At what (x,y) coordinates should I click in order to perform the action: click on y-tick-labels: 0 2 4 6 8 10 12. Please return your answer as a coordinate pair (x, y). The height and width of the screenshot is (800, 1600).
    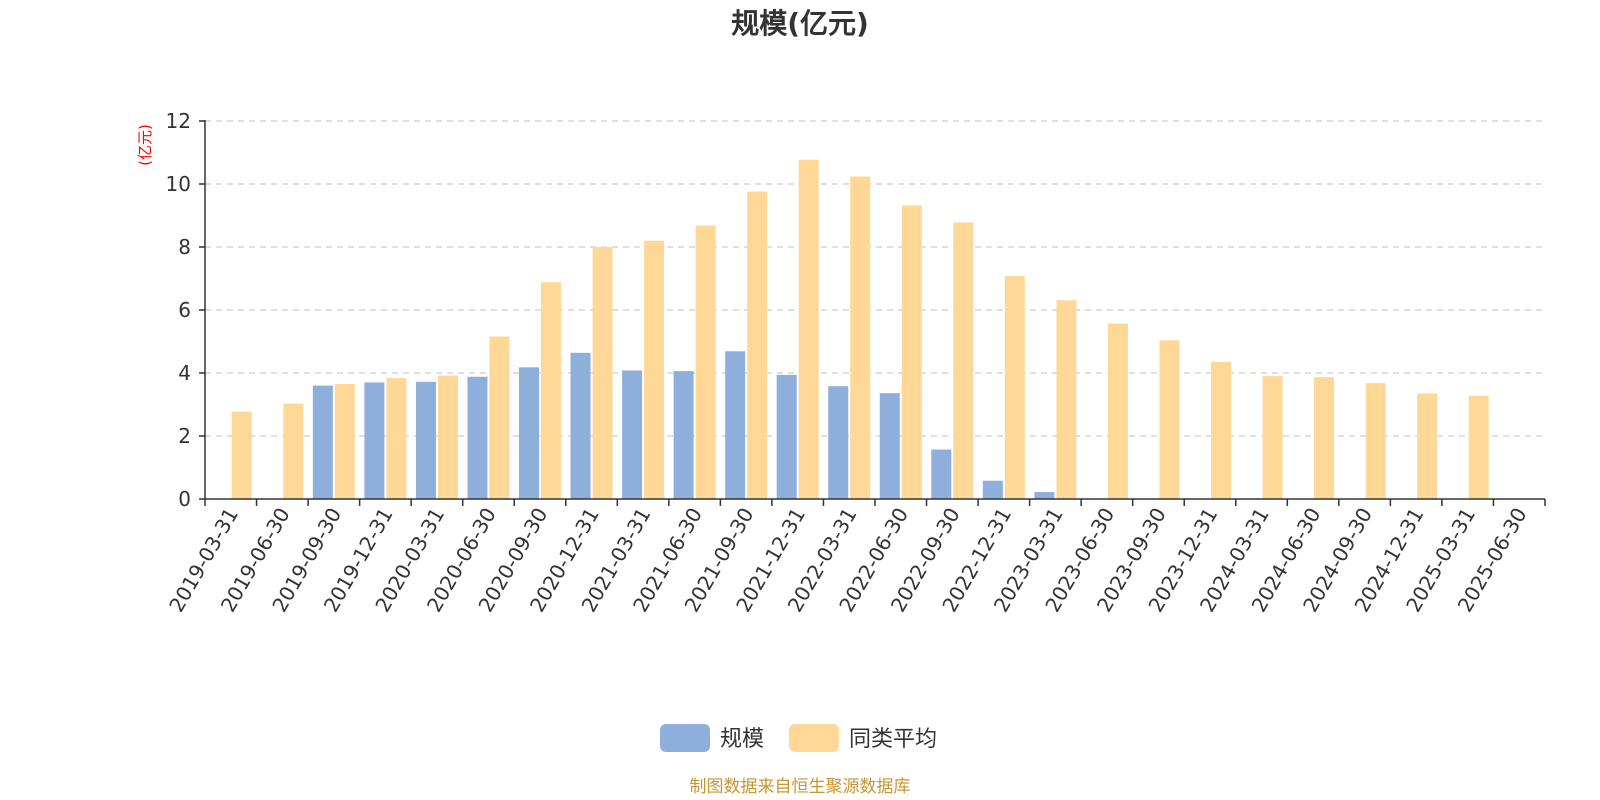
    Looking at the image, I should click on (178, 310).